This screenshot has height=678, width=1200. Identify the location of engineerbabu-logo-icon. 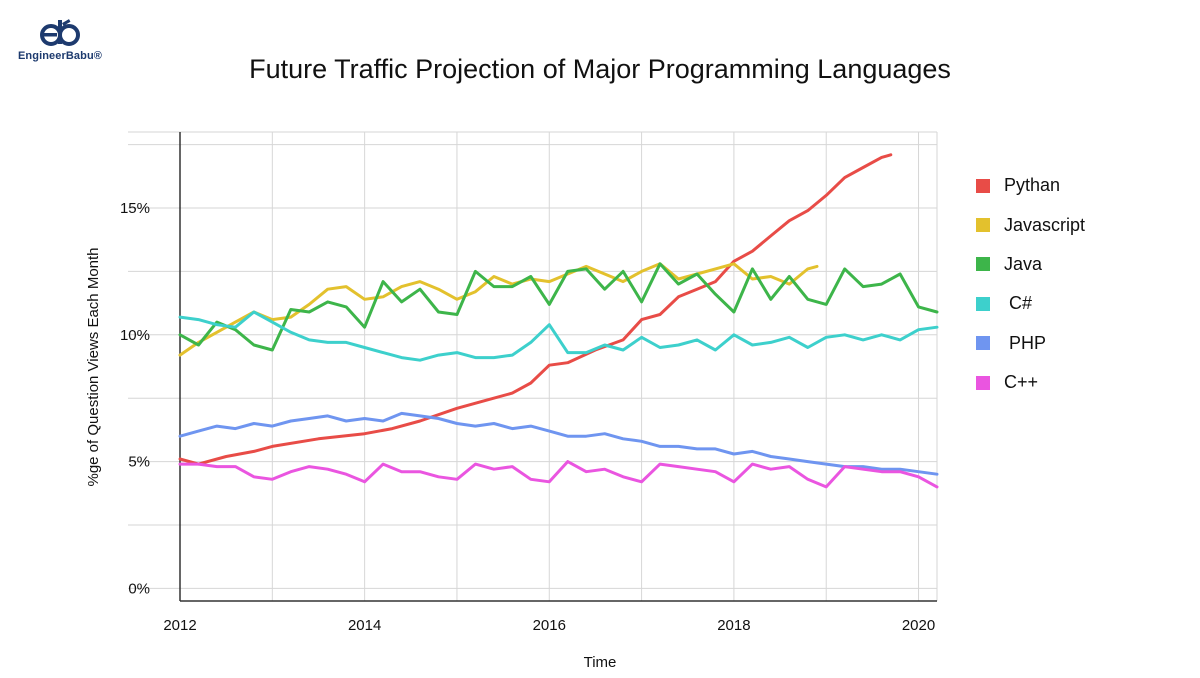
(60, 32).